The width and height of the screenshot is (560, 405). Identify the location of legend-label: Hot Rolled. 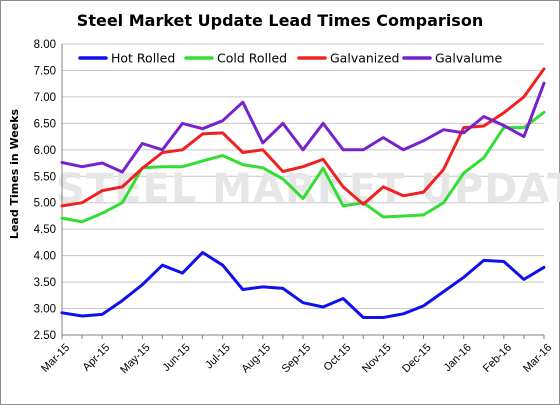
(143, 58).